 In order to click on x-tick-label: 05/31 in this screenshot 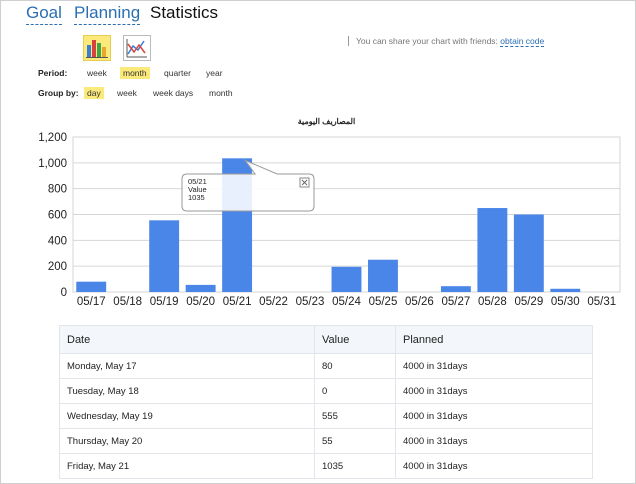, I will do `click(601, 302)`.